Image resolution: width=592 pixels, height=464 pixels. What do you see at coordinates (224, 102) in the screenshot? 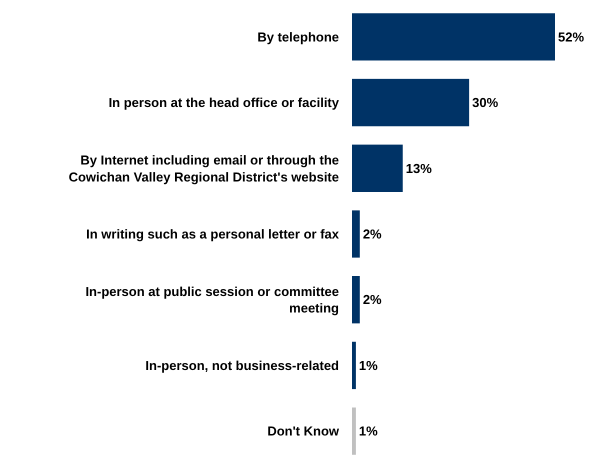
I see `y-tick-label: In person at the head office or facility` at bounding box center [224, 102].